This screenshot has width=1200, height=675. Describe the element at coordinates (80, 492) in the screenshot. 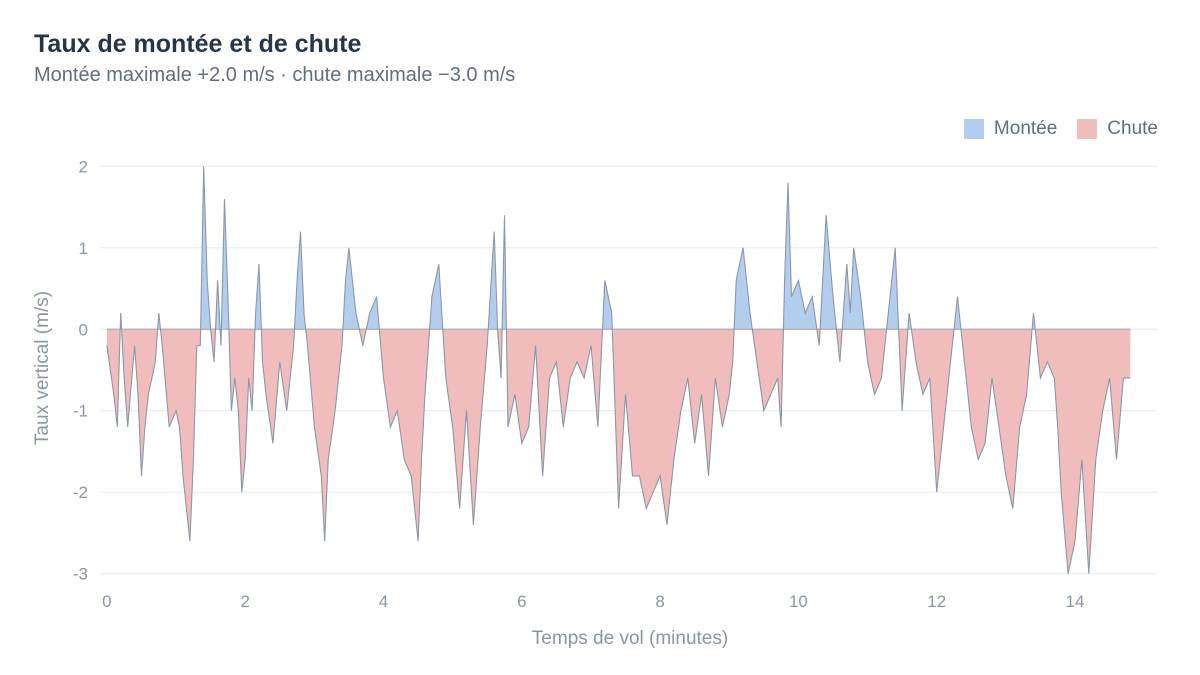

I see `y-tick-label: -2` at that location.